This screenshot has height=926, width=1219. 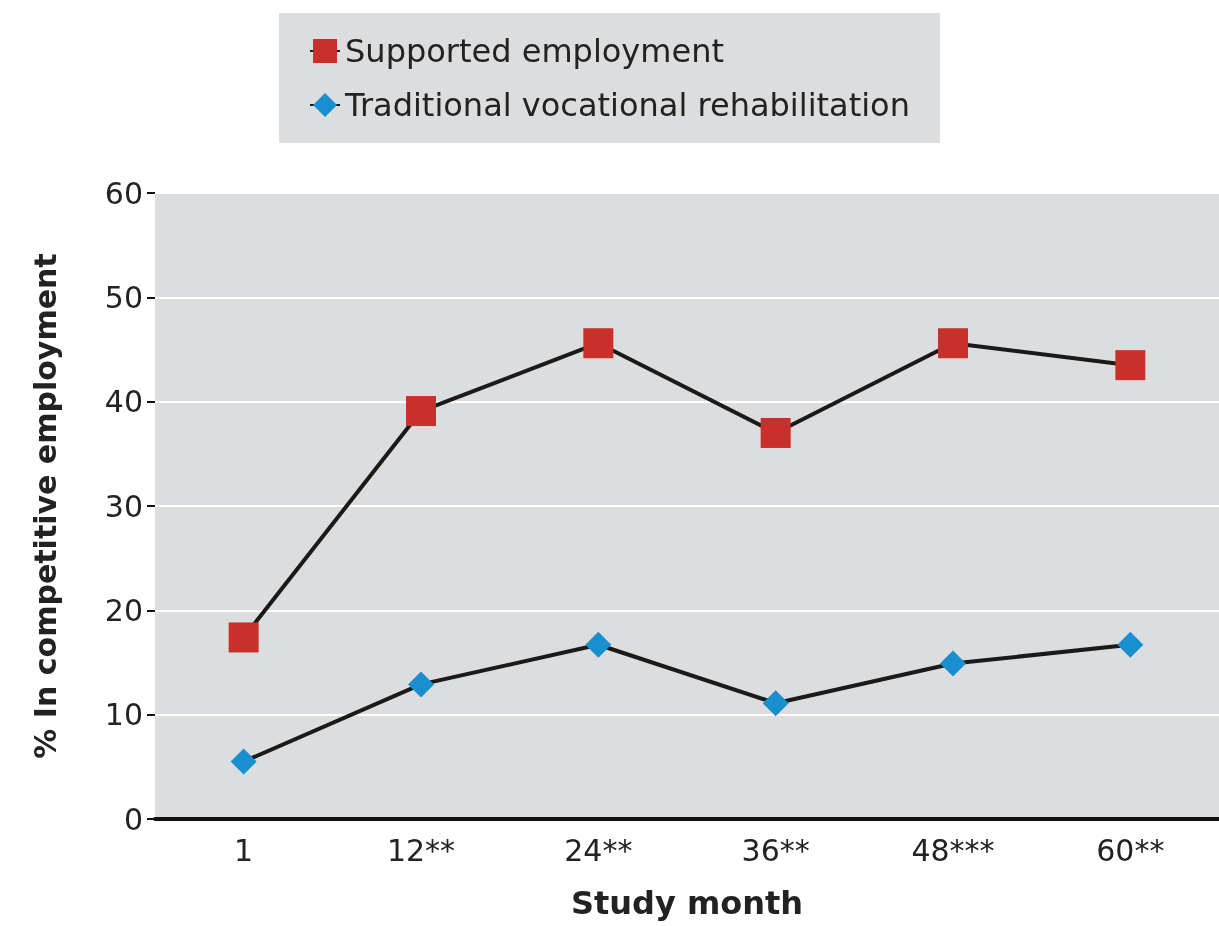 What do you see at coordinates (534, 51) in the screenshot?
I see `legend-label: Supported employment` at bounding box center [534, 51].